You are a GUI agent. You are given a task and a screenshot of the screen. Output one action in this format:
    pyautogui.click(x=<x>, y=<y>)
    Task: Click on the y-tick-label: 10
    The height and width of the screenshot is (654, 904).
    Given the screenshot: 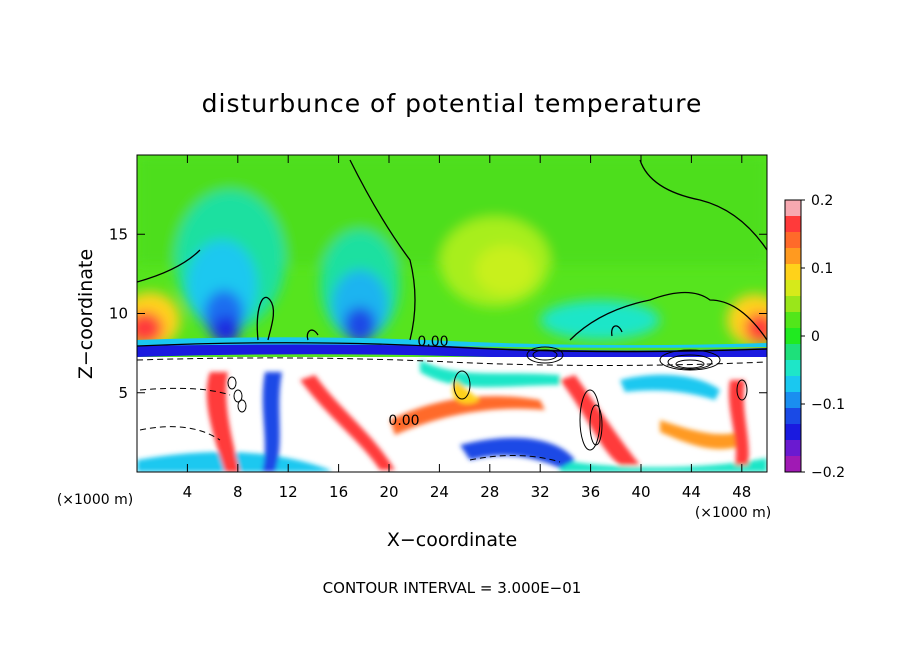 What is the action you would take?
    pyautogui.click(x=118, y=314)
    